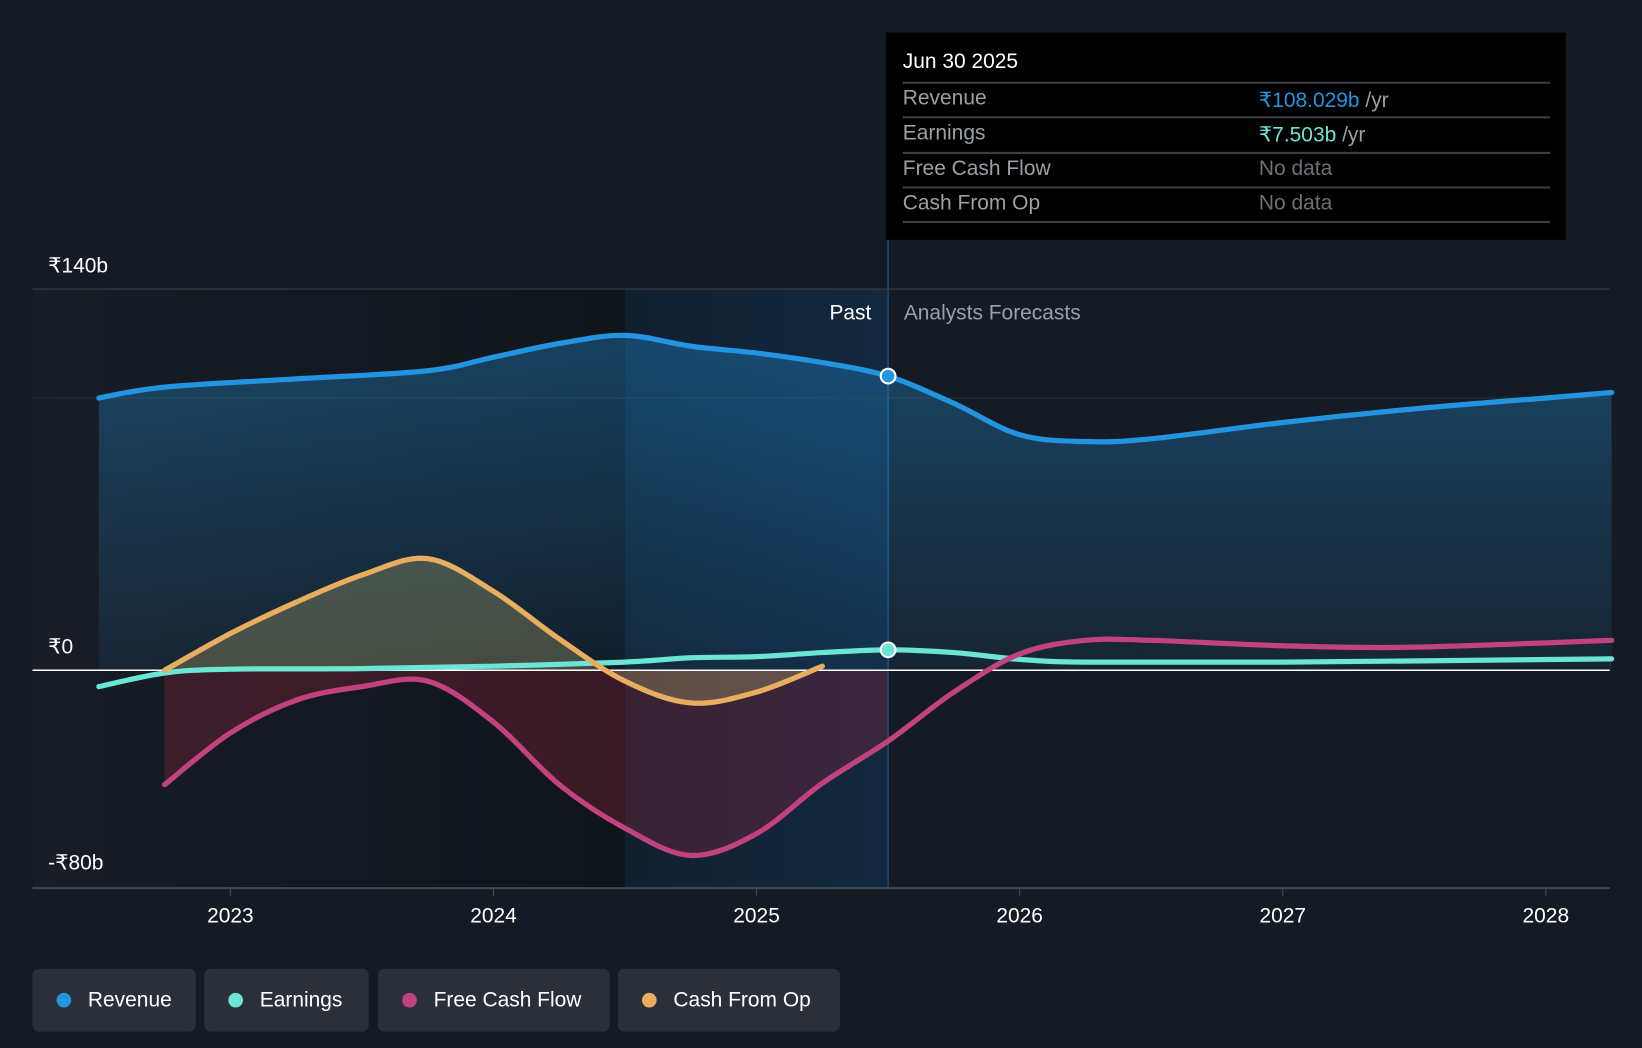 Image resolution: width=1642 pixels, height=1048 pixels. Describe the element at coordinates (960, 62) in the screenshot. I see `tooltip-date: Jun 30 2025` at that location.